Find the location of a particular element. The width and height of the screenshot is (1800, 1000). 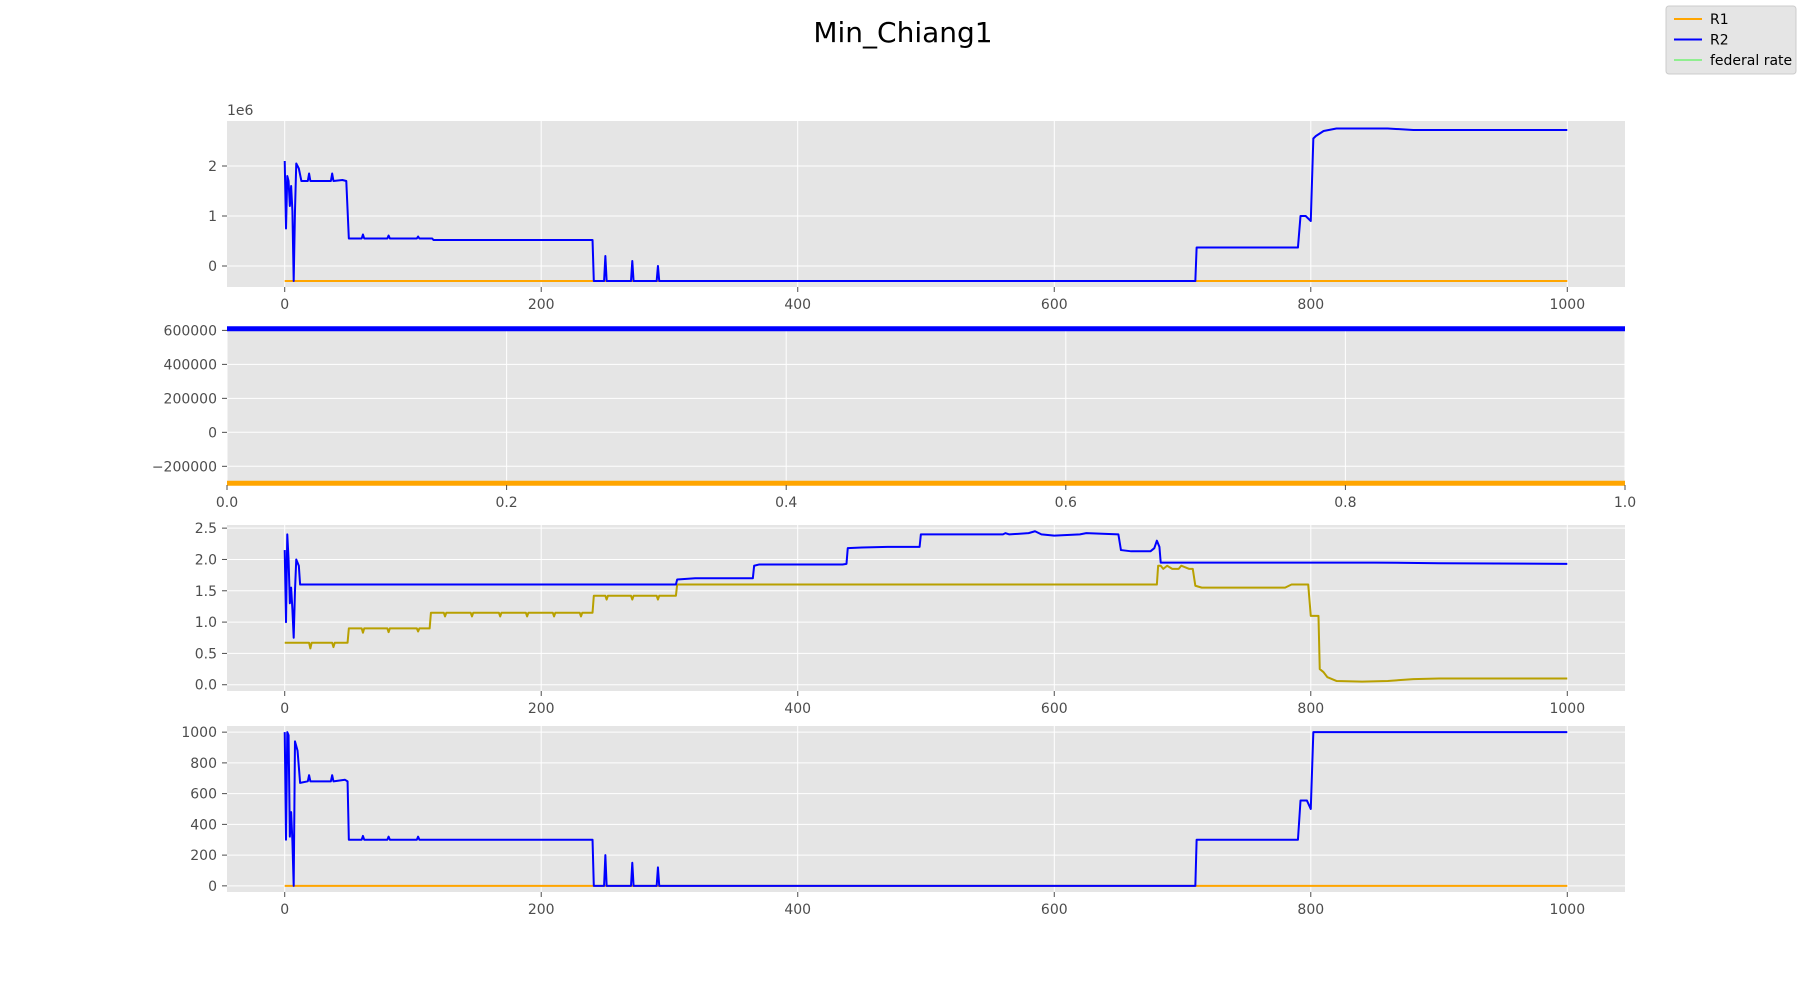

x-tick-label: 0.4 is located at coordinates (786, 503).